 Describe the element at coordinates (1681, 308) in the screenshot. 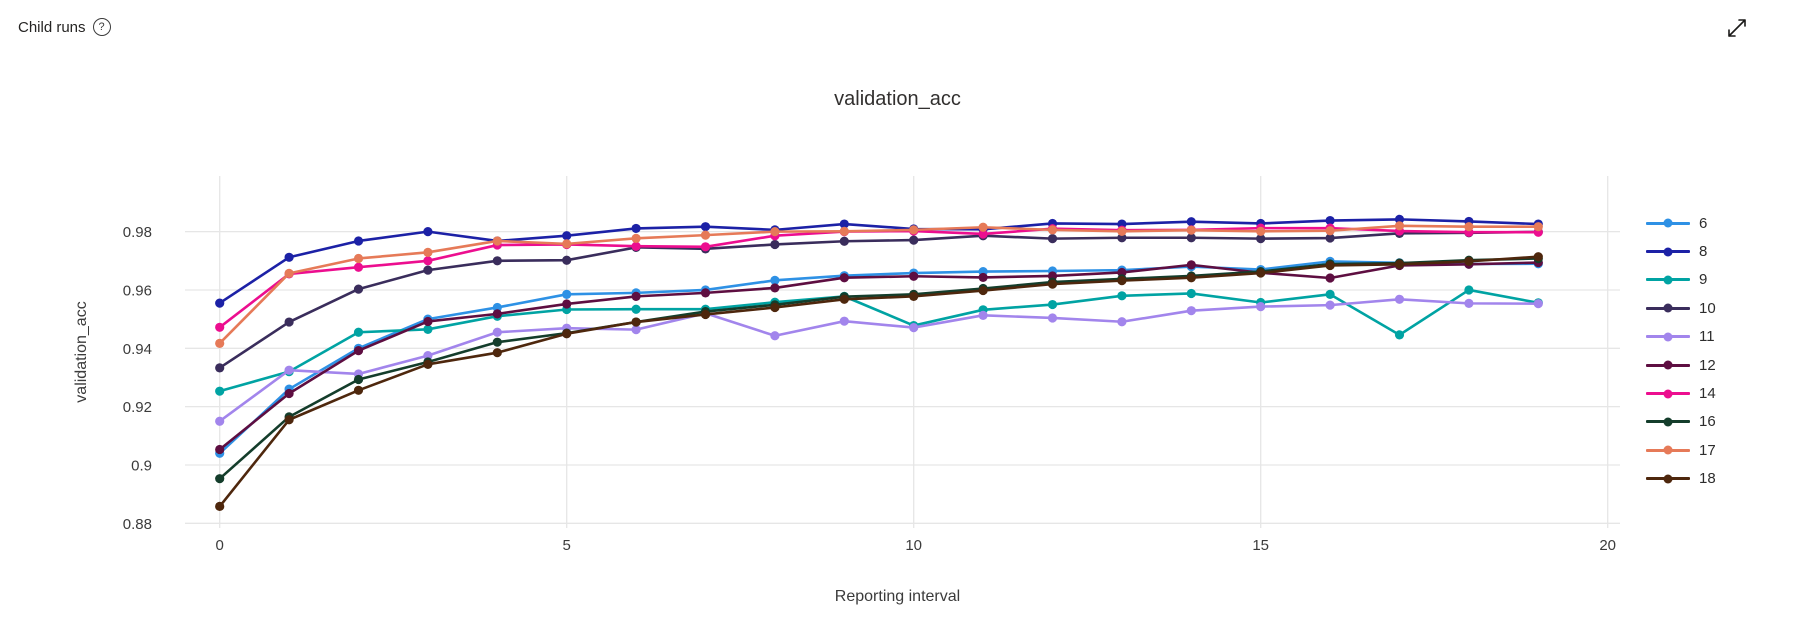

I see `legend-item-10: 10` at that location.